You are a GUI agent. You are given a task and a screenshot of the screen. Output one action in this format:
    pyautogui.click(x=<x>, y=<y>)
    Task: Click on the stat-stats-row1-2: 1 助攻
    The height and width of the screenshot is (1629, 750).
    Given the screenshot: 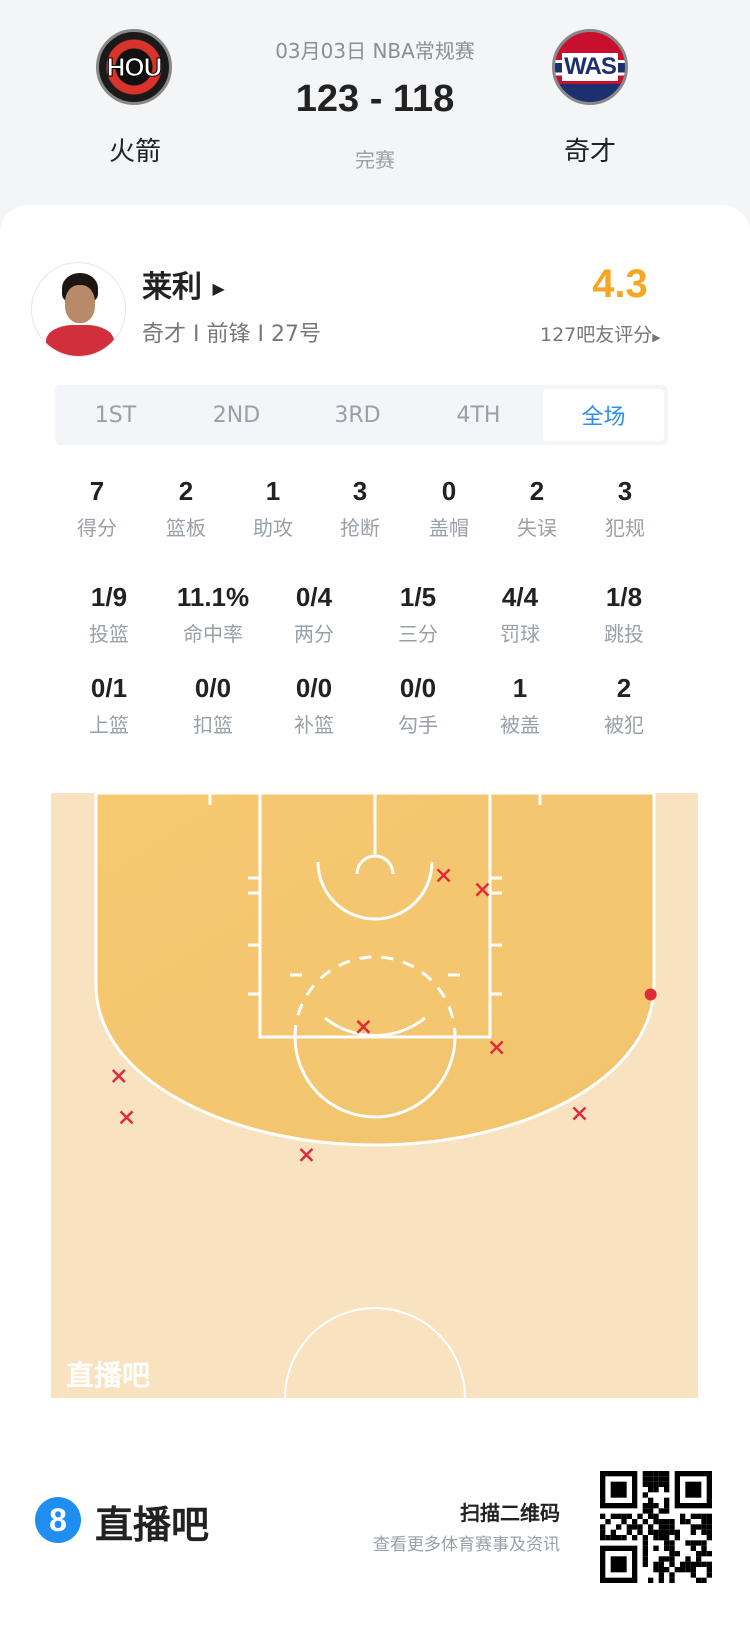 What is the action you would take?
    pyautogui.click(x=273, y=508)
    